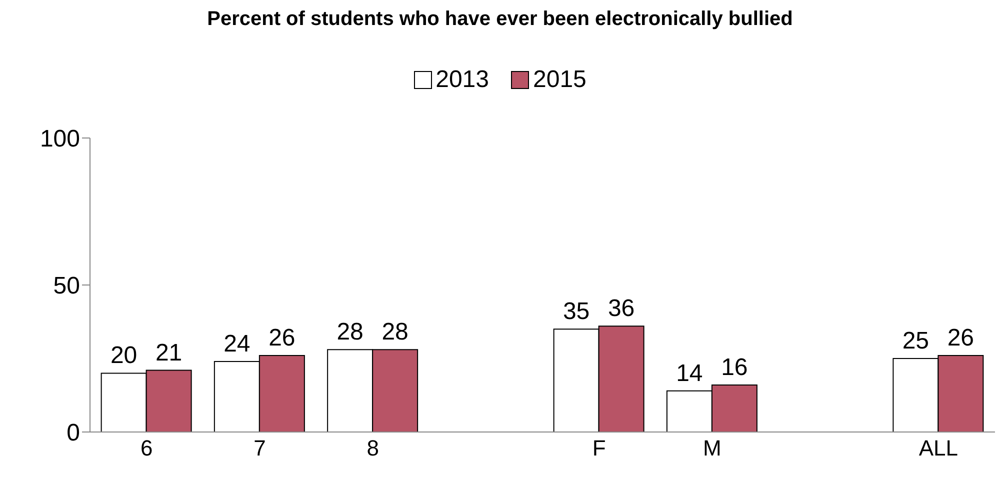 The height and width of the screenshot is (482, 1000). What do you see at coordinates (916, 341) in the screenshot?
I see `data-label: 25` at bounding box center [916, 341].